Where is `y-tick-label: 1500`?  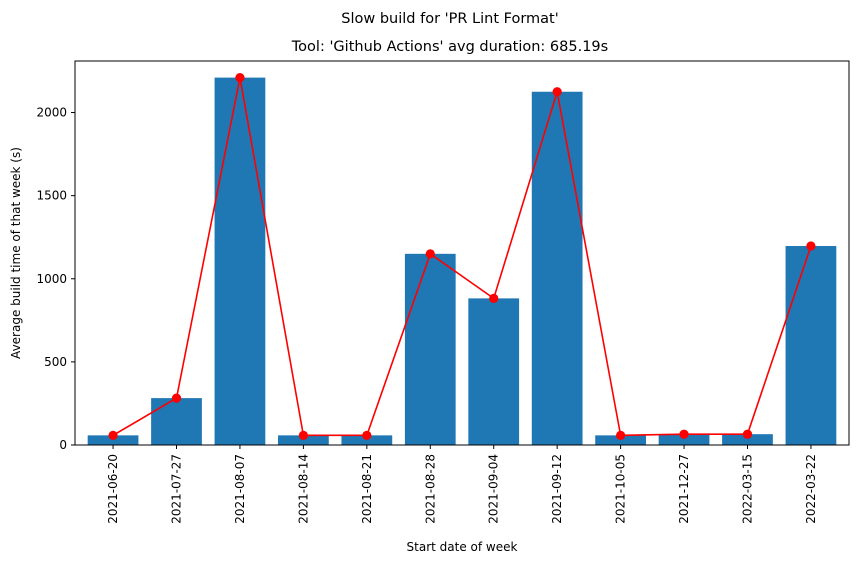
y-tick-label: 1500 is located at coordinates (51, 196).